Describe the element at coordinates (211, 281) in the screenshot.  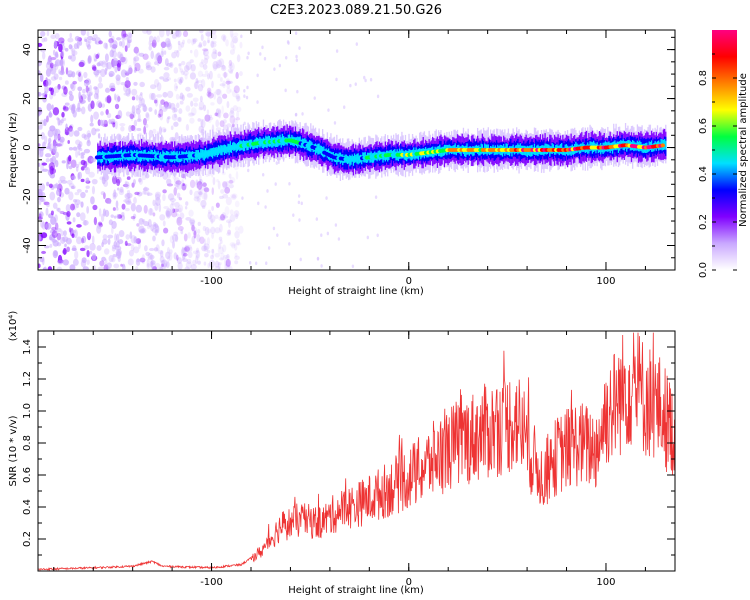
I see `spectrogram-xtick-label: -100` at that location.